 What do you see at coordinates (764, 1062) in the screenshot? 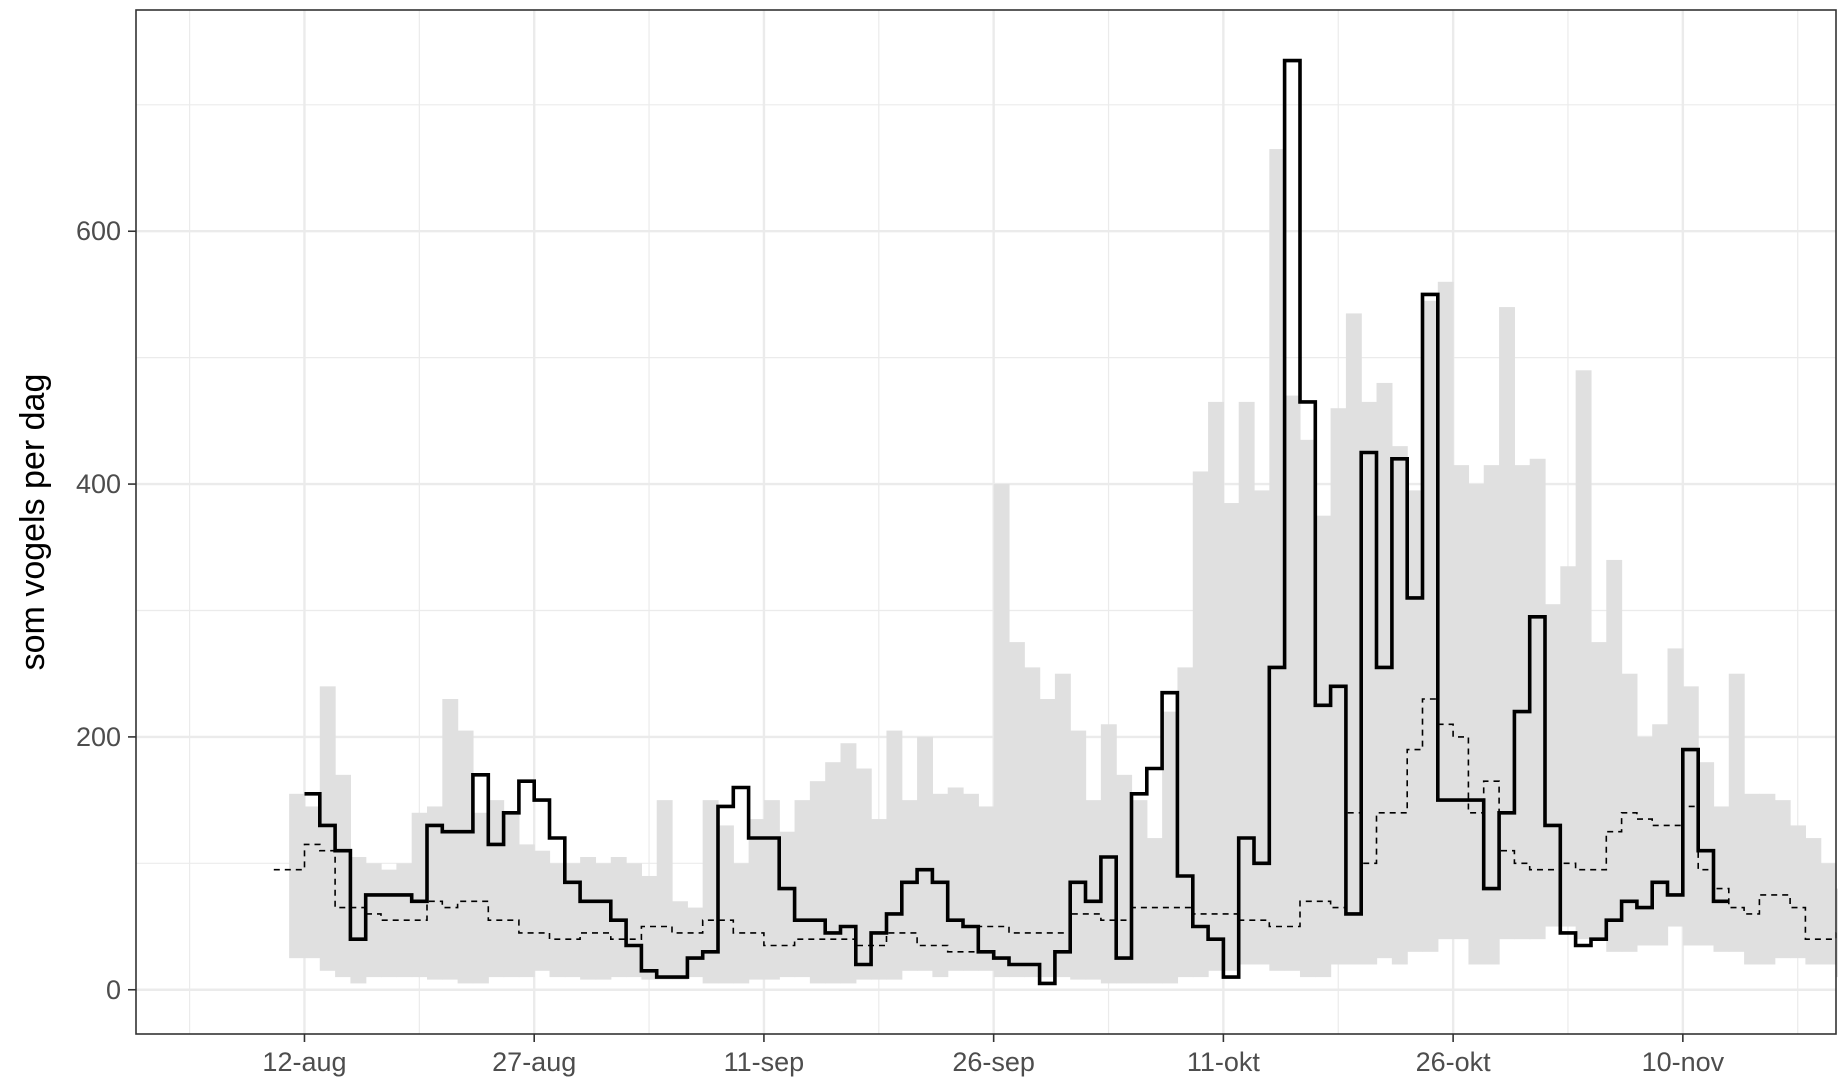
I see `x-tick-label: 11-sep` at bounding box center [764, 1062].